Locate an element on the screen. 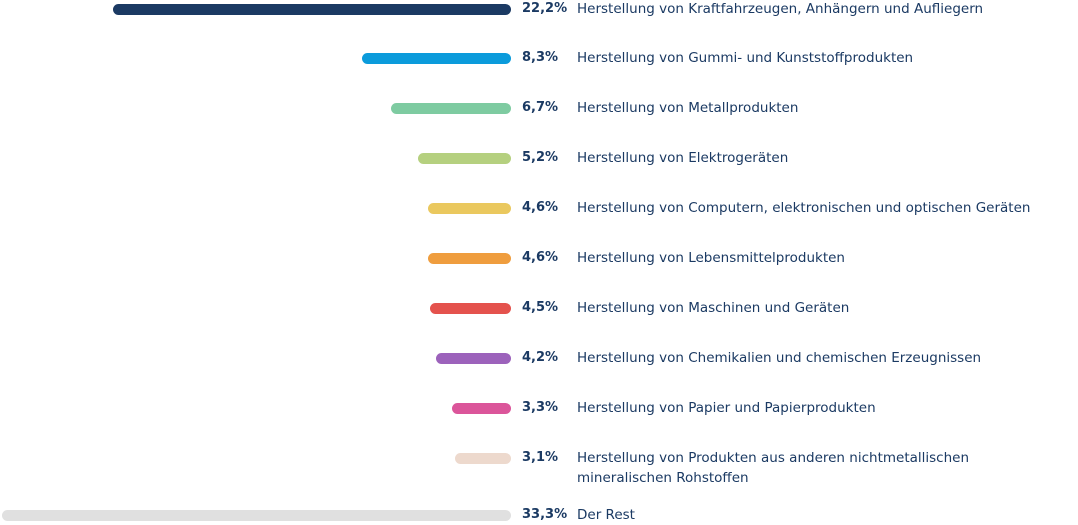  value-label-9: 3,3% is located at coordinates (540, 407).